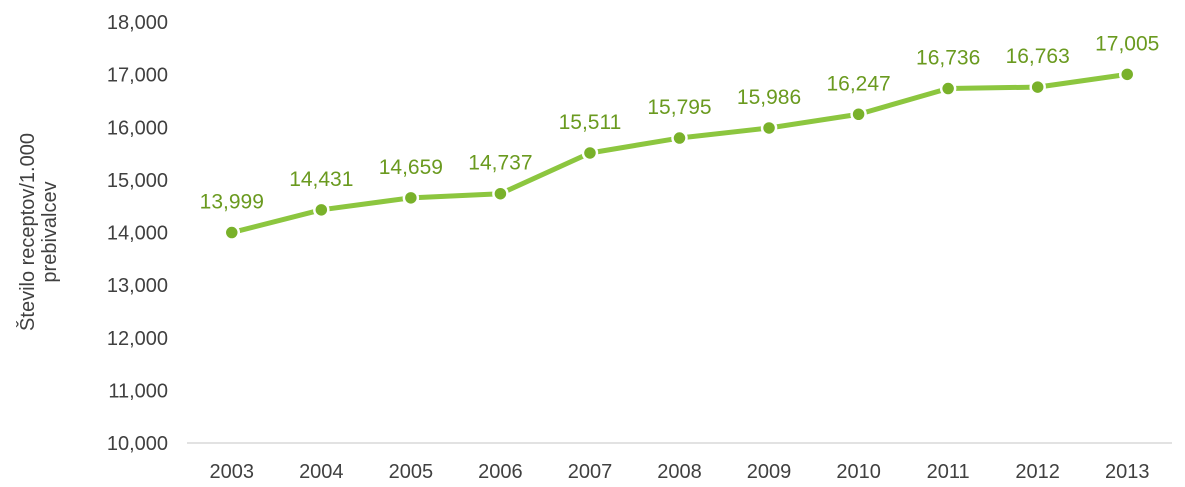 This screenshot has height=487, width=1185. Describe the element at coordinates (1037, 472) in the screenshot. I see `x-tick-label: 2012` at that location.